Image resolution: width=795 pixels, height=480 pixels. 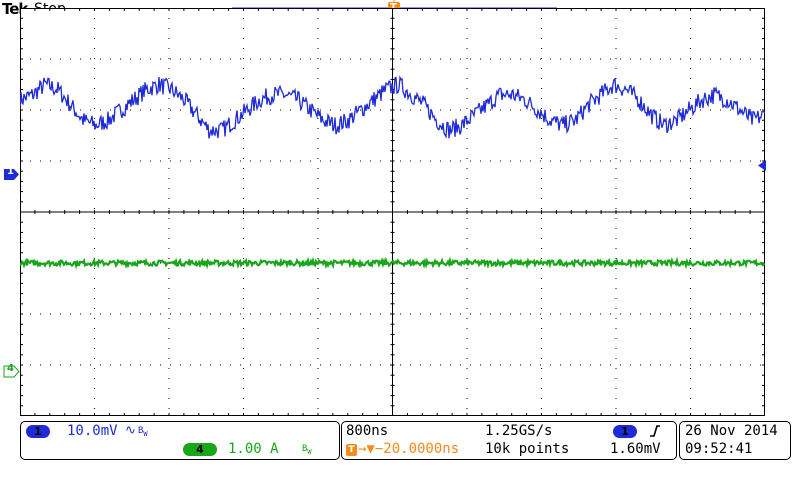 I want to click on ch4-bandwidth-limit-icon: BW, so click(x=307, y=450).